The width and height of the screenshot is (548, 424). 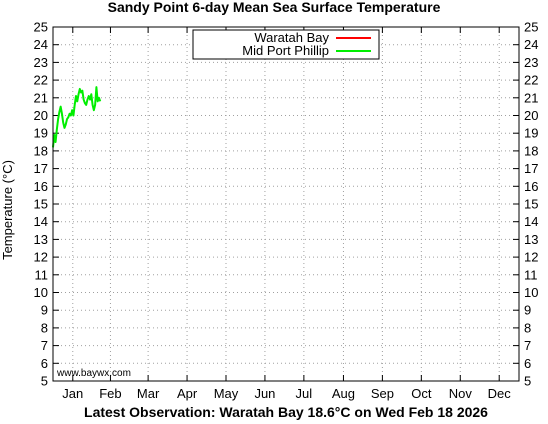 I want to click on y-tick-label-right: 10, so click(x=531, y=292).